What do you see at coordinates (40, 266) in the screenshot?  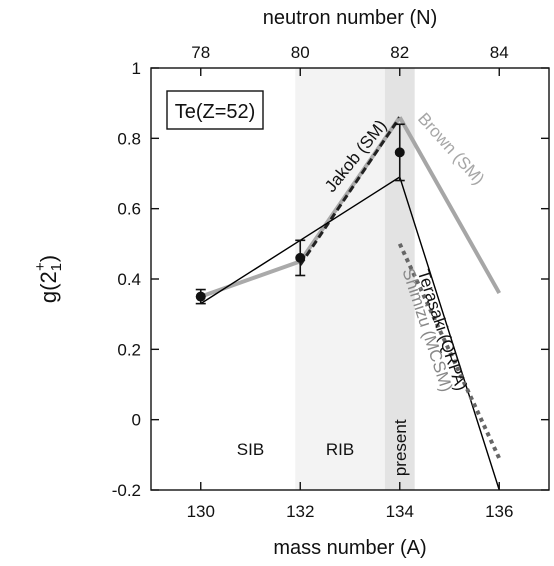 I see `y-axis-title-sup: +` at bounding box center [40, 266].